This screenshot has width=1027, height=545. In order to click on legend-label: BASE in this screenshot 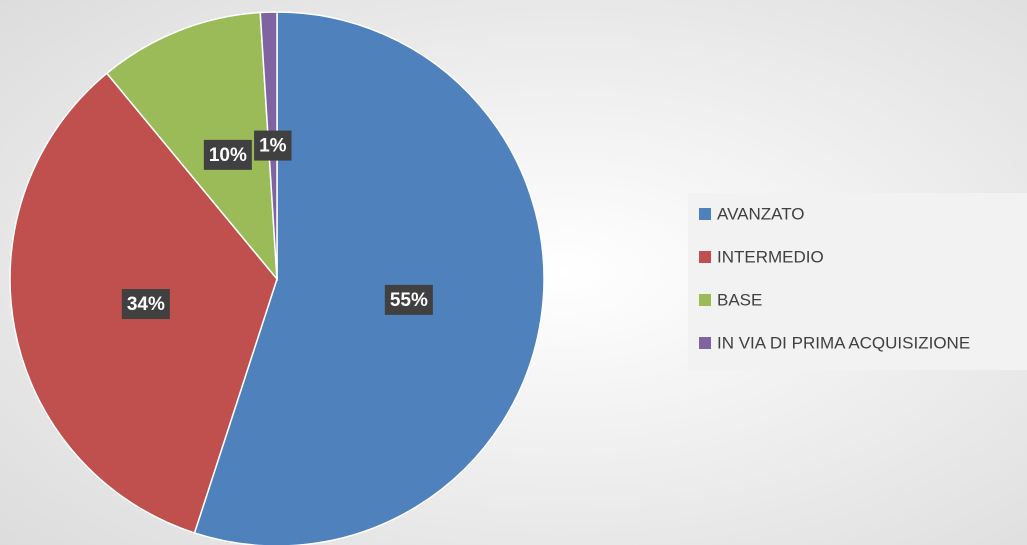, I will do `click(739, 299)`.